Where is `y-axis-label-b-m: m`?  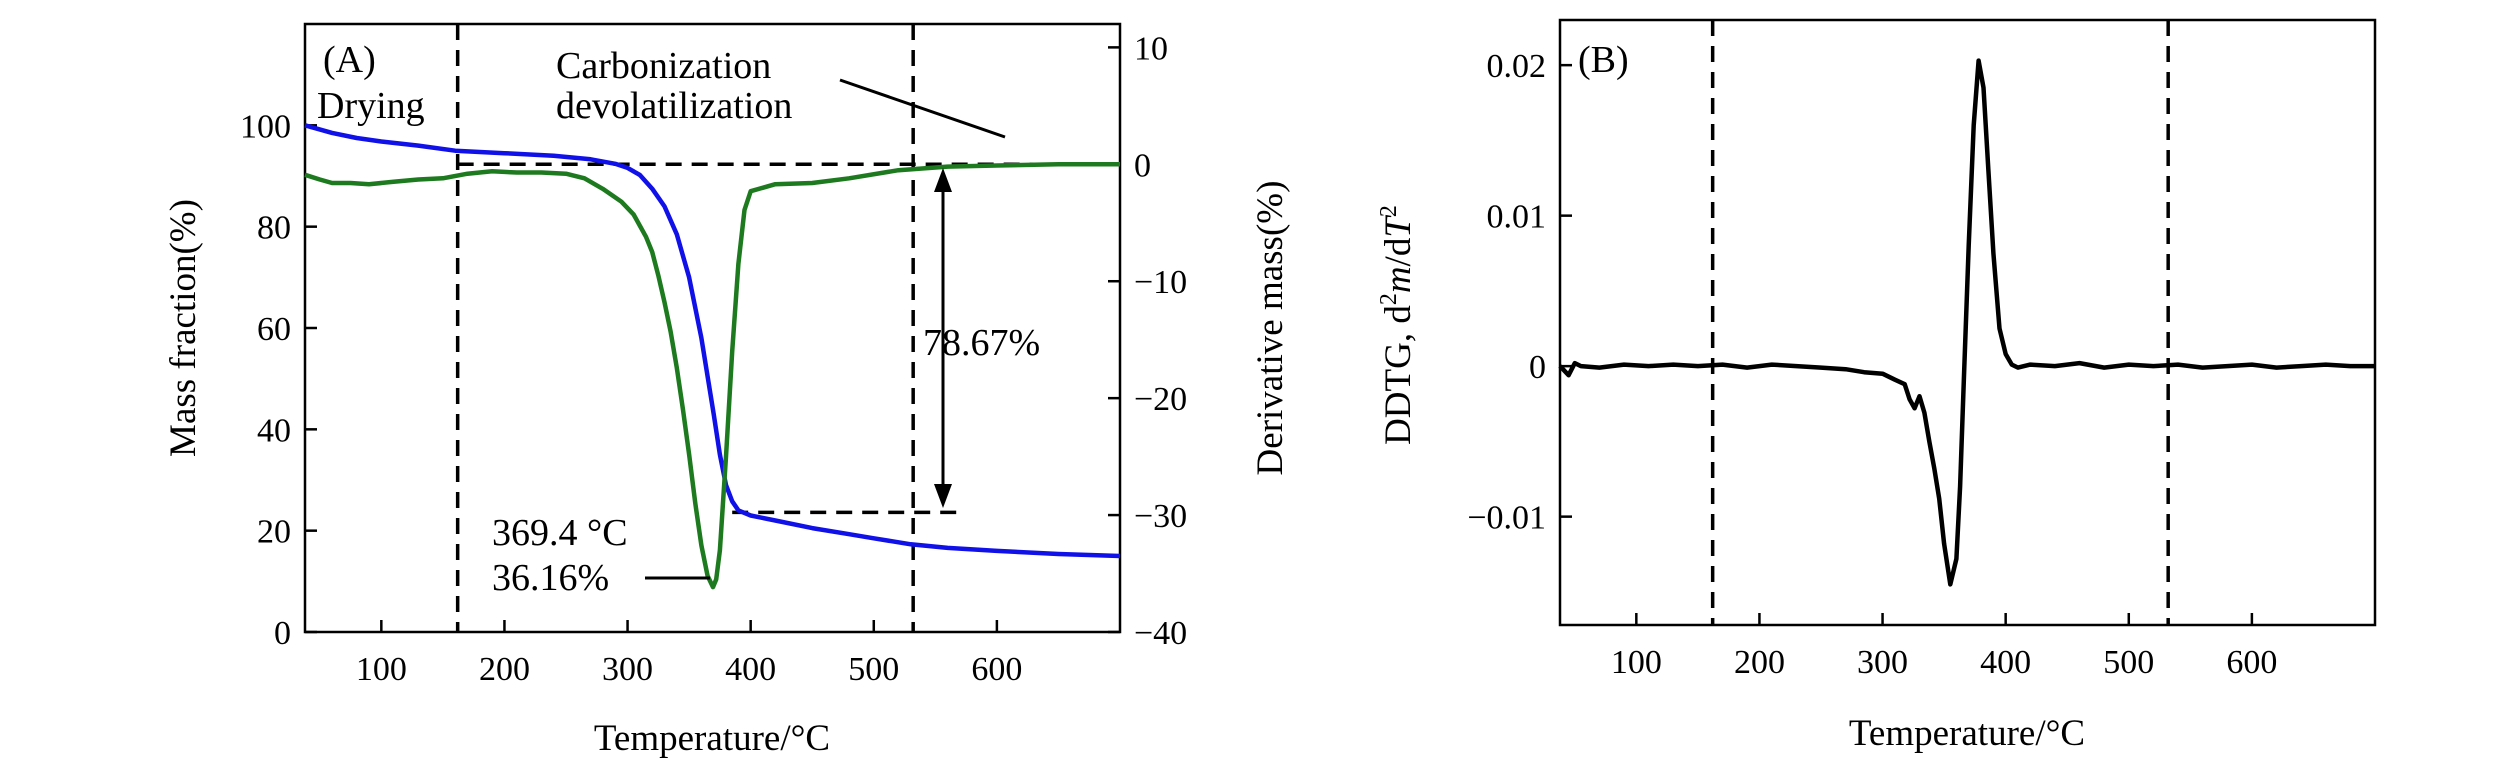
y-axis-label-b-m: m is located at coordinates (1398, 279).